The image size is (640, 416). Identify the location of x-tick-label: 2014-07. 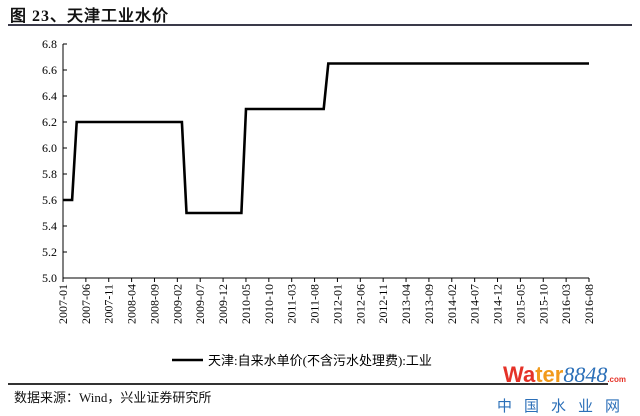
(475, 304).